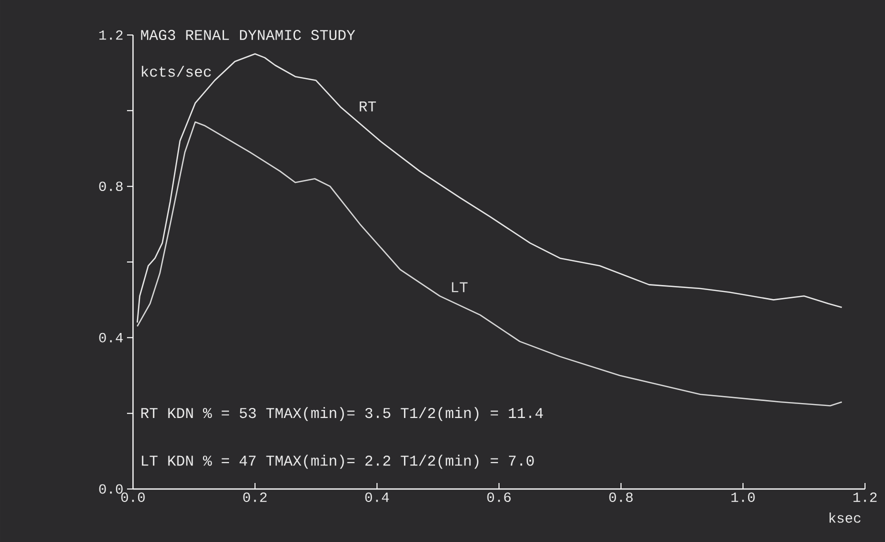 This screenshot has width=885, height=542. Describe the element at coordinates (248, 35) in the screenshot. I see `chart-title: MAG3 RENAL DYNAMIC STUDY` at that location.